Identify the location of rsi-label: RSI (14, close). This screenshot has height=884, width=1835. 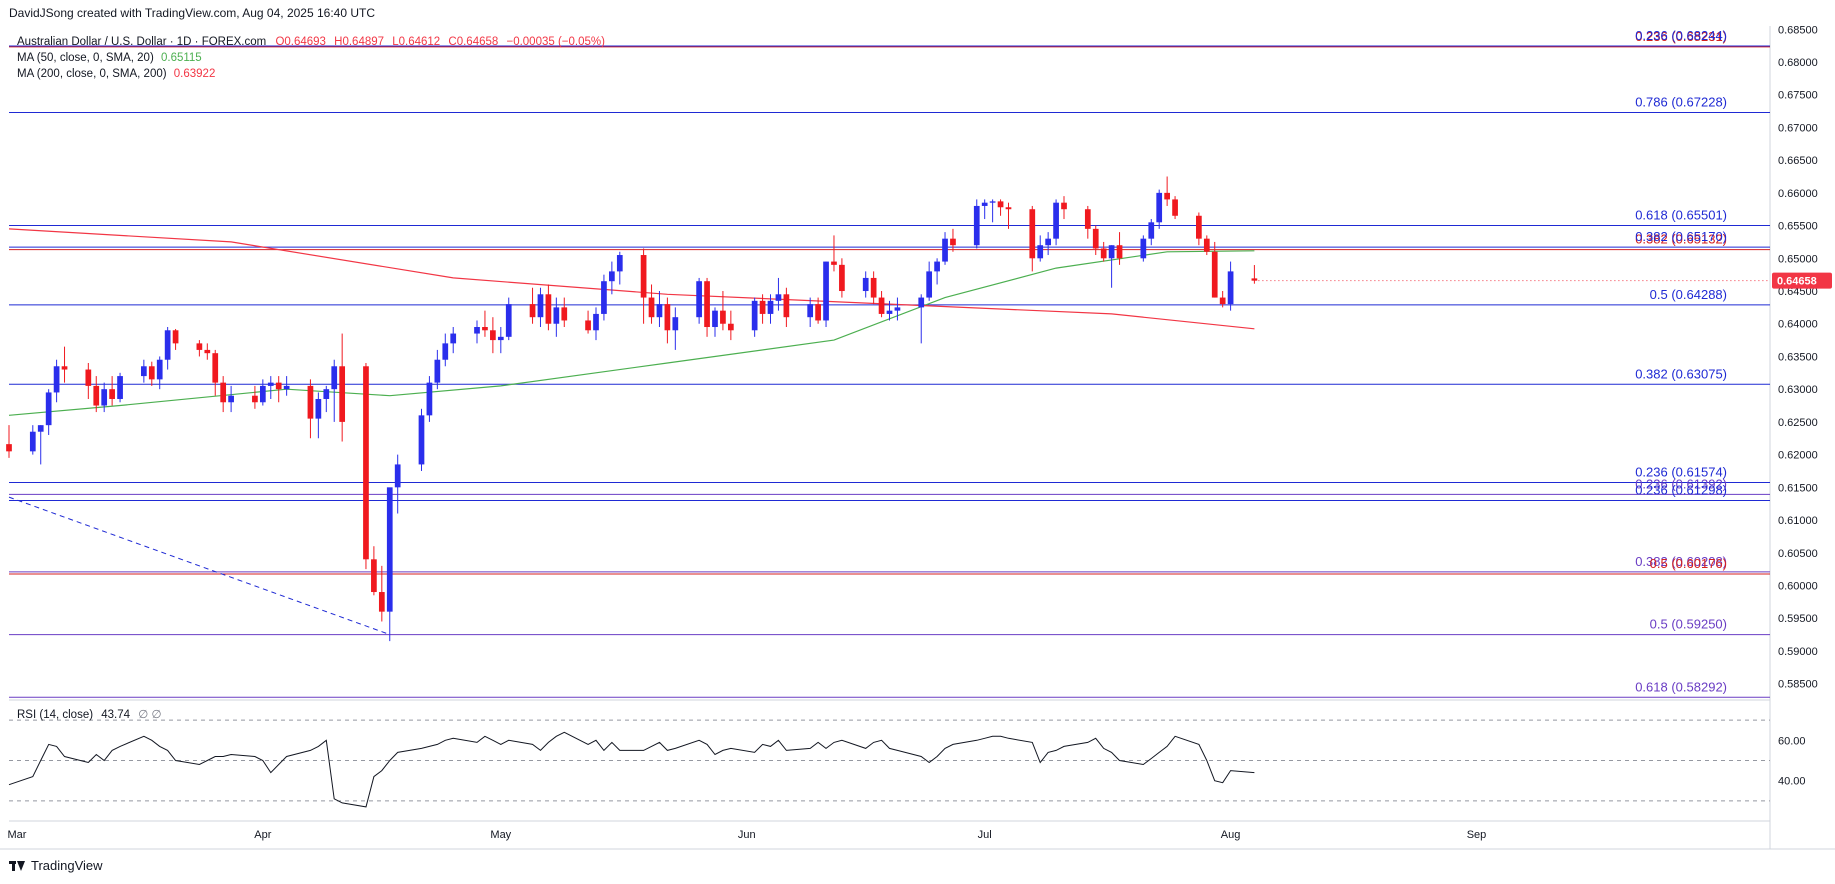
(55, 715).